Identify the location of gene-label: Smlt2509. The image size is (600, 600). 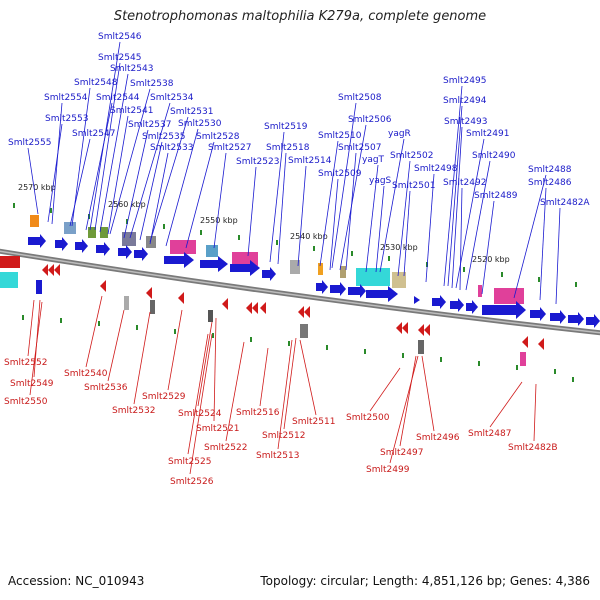
(340, 174).